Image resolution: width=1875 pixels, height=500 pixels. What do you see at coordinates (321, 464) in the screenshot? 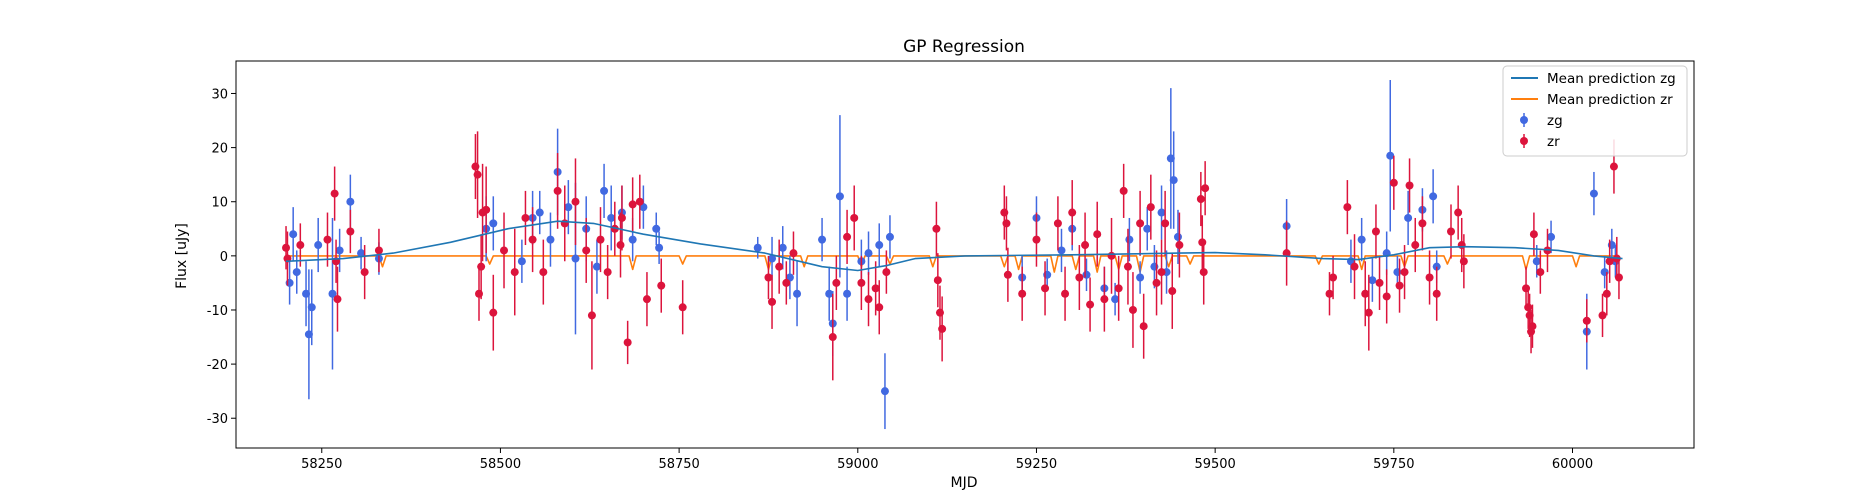
I see `x-tick-label: 58250` at bounding box center [321, 464].